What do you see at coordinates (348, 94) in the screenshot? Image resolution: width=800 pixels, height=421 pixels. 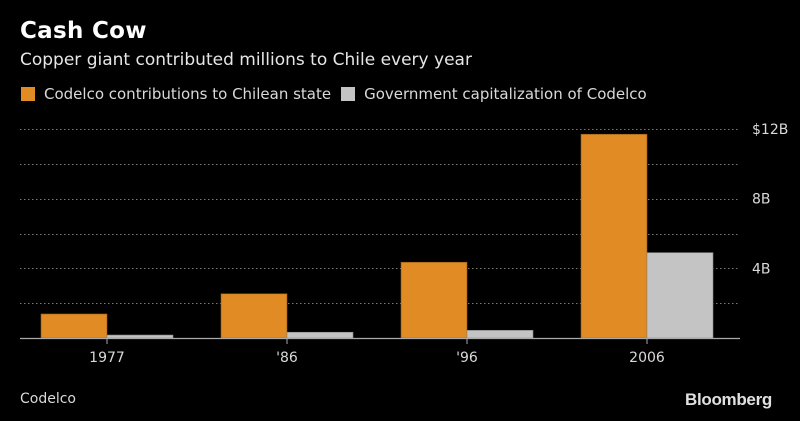 I see `legend-swatch-capitalization` at bounding box center [348, 94].